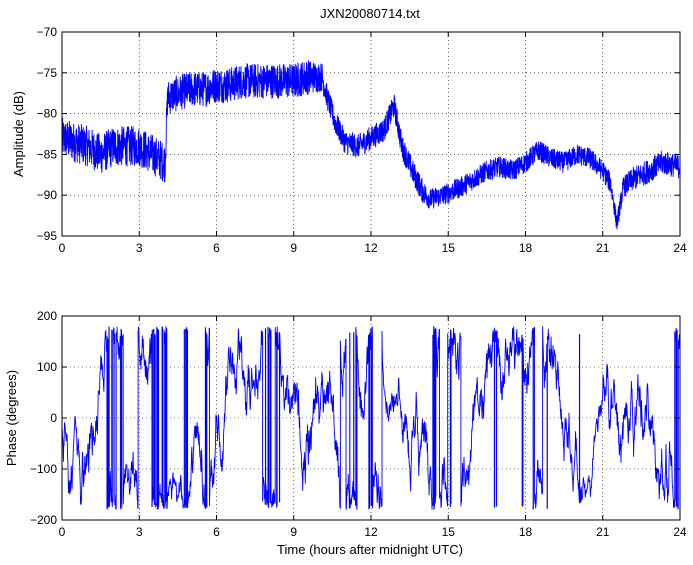 The image size is (693, 565). Describe the element at coordinates (43, 520) in the screenshot. I see `y-tick-label: −200` at that location.